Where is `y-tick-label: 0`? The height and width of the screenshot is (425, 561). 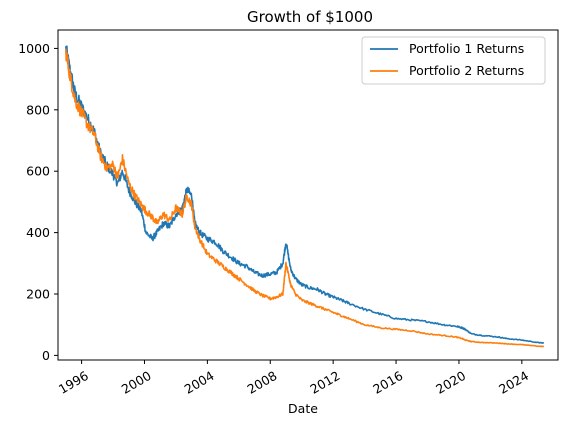
y-tick-label: 0 is located at coordinates (46, 355).